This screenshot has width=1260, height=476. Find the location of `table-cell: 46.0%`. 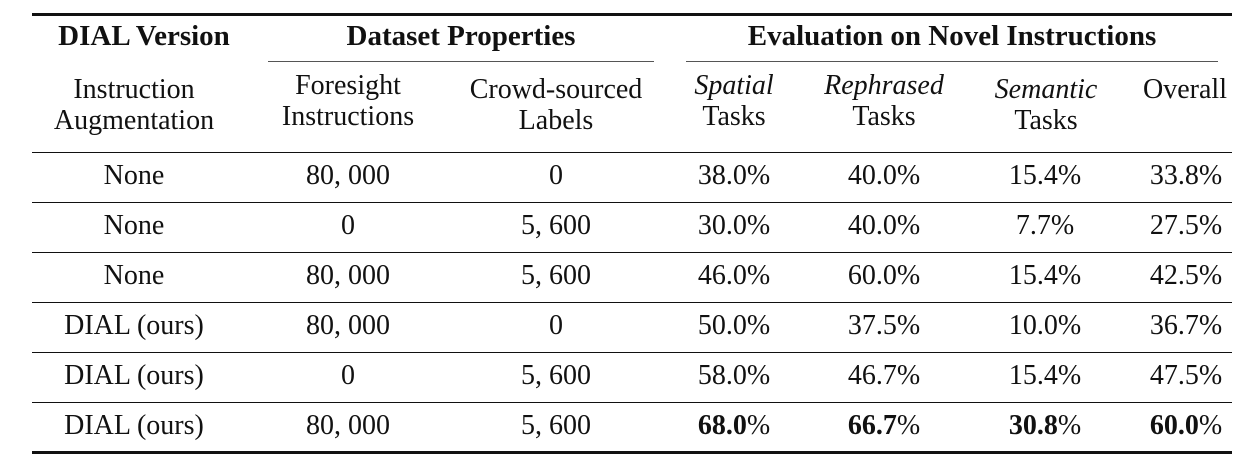

table-cell: 46.0% is located at coordinates (734, 275).